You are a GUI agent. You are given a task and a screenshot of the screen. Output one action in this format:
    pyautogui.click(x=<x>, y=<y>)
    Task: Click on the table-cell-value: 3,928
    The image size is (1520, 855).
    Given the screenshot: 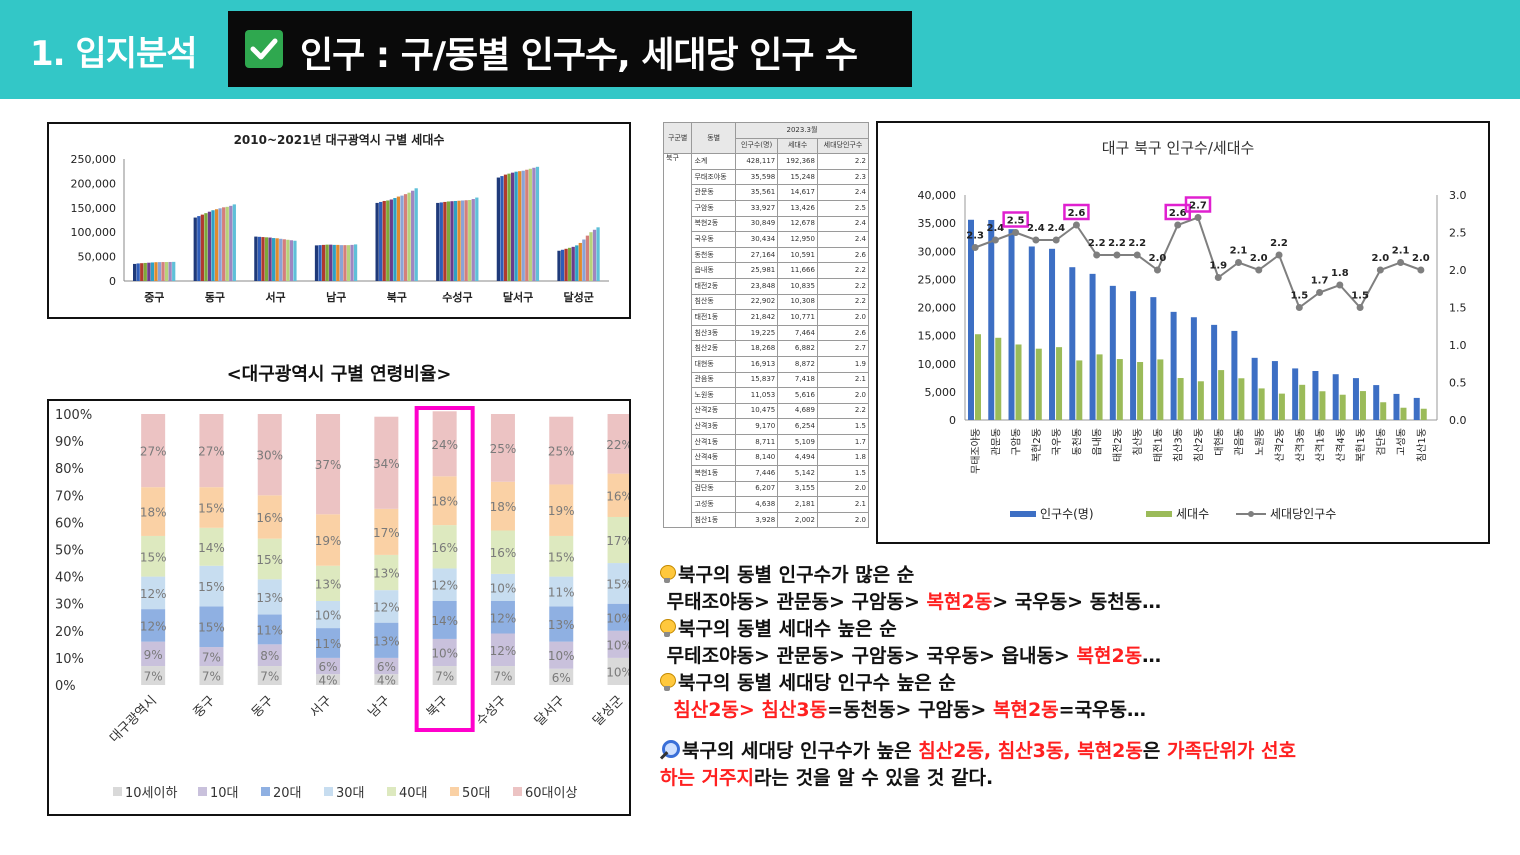 What is the action you would take?
    pyautogui.click(x=756, y=520)
    